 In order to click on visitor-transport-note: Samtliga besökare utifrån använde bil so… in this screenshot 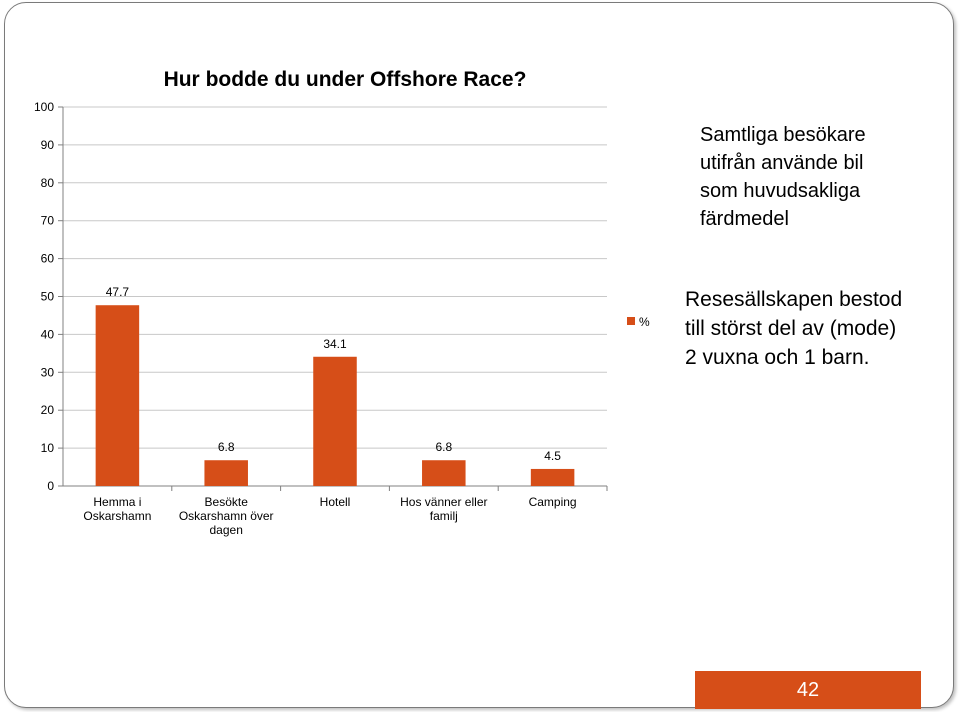, I will do `click(783, 177)`.